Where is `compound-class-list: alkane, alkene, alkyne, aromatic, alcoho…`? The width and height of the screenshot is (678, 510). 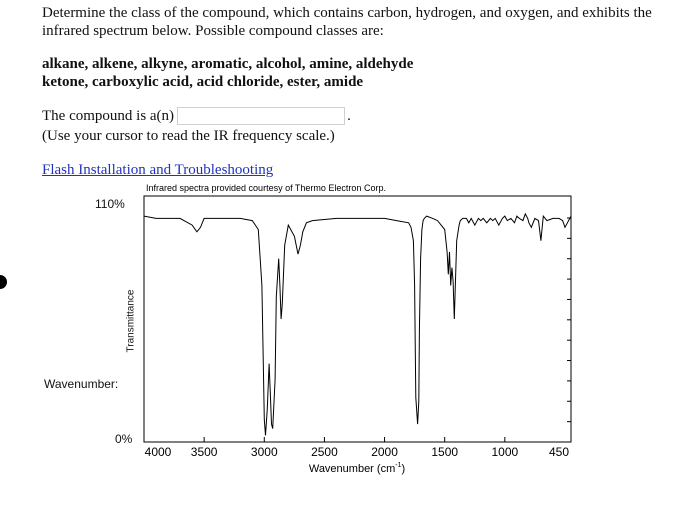 compound-class-list: alkane, alkene, alkyne, aromatic, alcoho… is located at coordinates (227, 73).